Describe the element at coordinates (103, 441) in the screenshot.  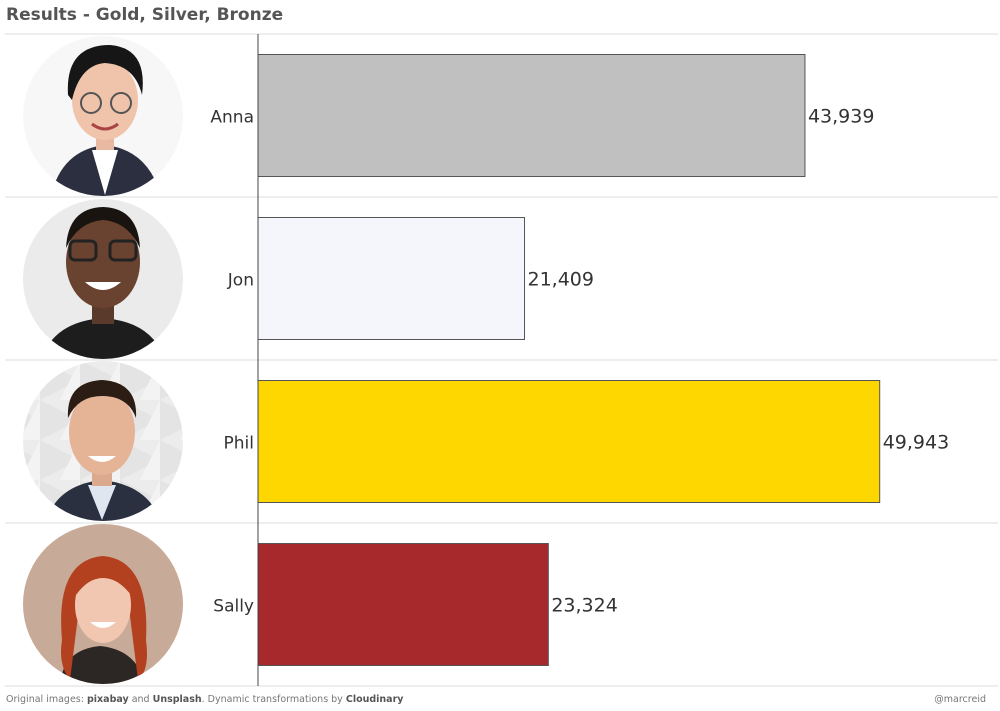
I see `avatar-phil-icon` at that location.